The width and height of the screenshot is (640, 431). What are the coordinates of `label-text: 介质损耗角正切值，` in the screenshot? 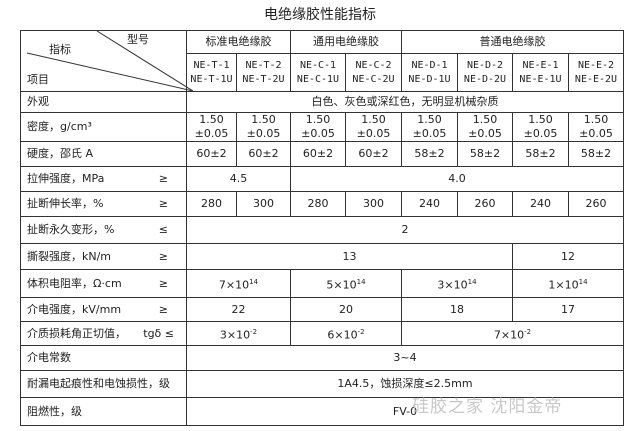 It's located at (76, 333).